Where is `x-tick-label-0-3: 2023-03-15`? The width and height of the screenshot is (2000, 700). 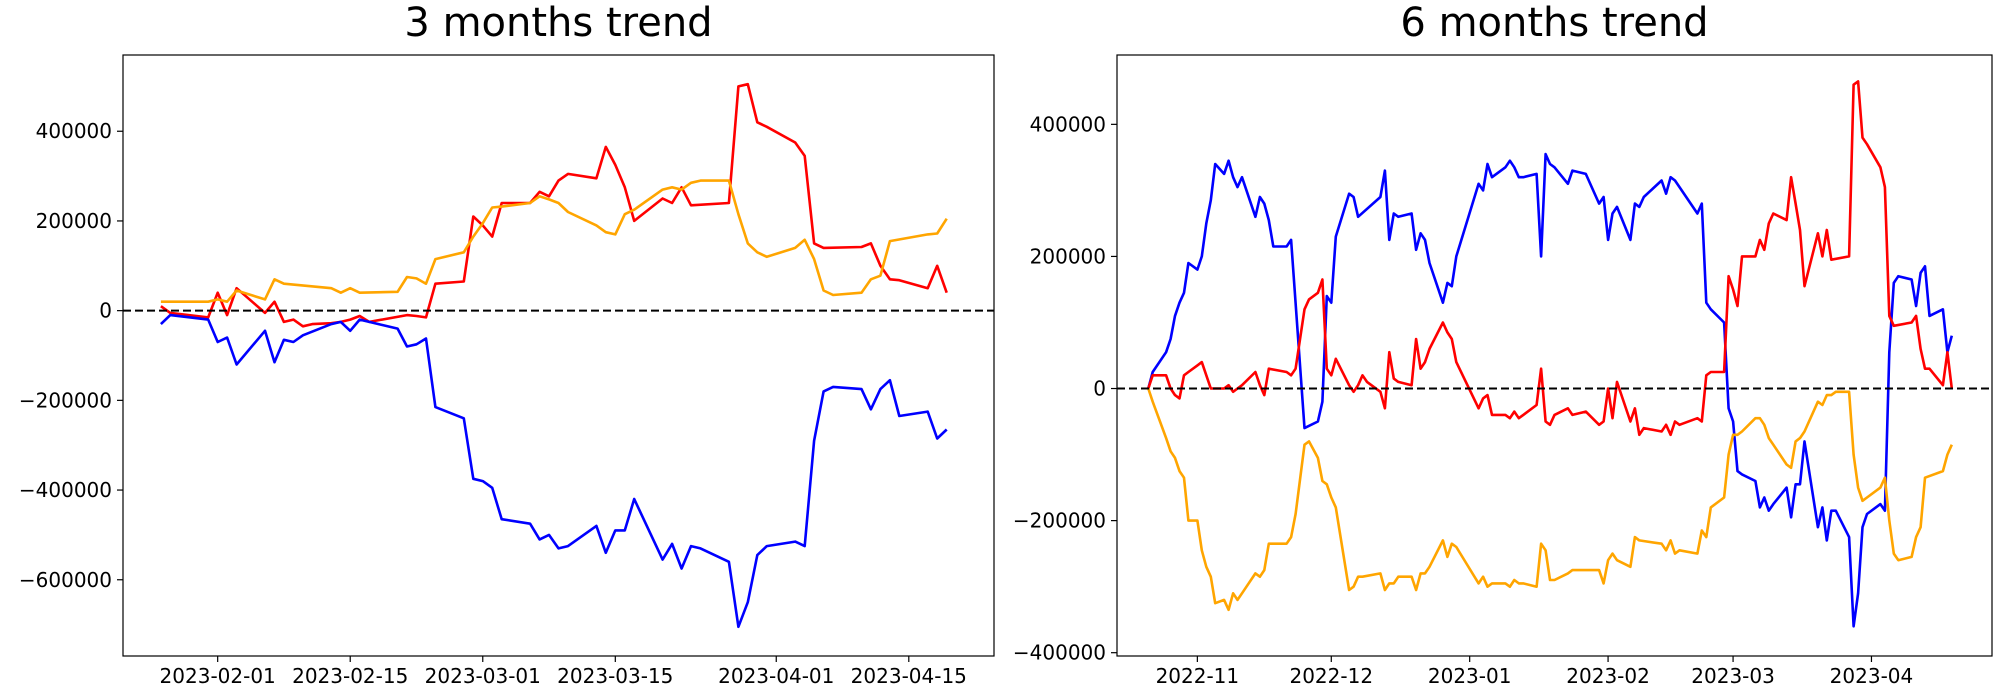
x-tick-label-0-3: 2023-03-15 is located at coordinates (615, 676).